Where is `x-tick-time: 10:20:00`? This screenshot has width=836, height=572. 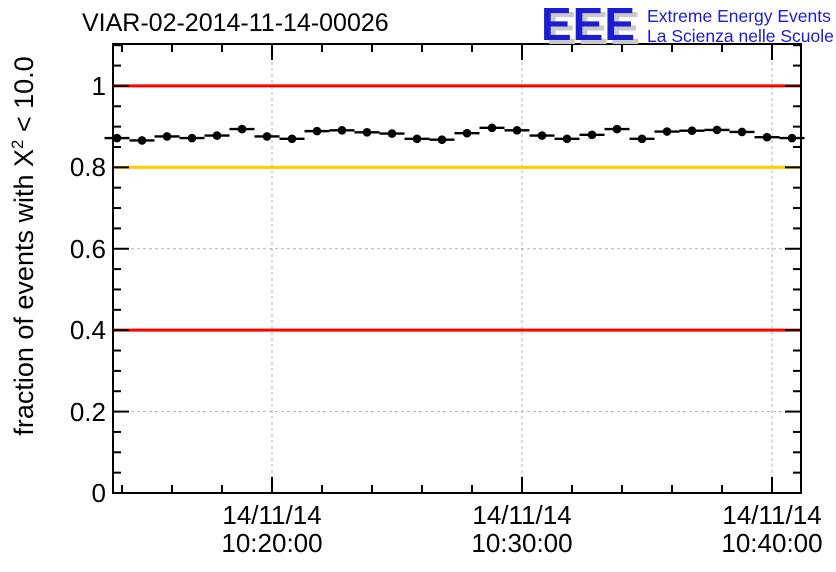 x-tick-time: 10:20:00 is located at coordinates (272, 543).